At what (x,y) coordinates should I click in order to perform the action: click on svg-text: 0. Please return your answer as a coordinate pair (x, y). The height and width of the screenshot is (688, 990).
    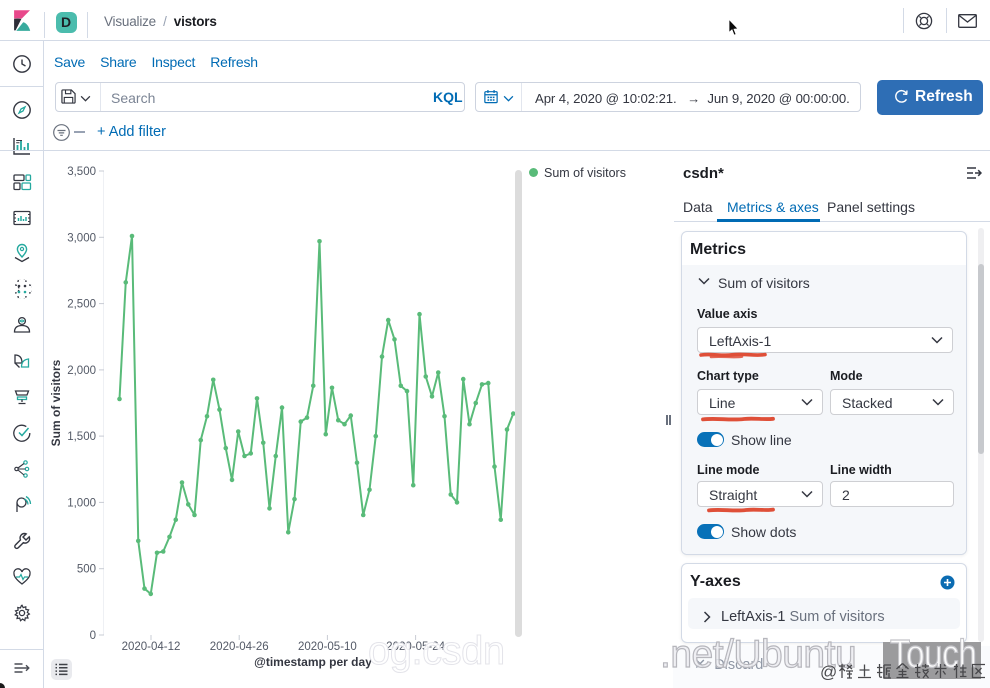
    Looking at the image, I should click on (93, 636).